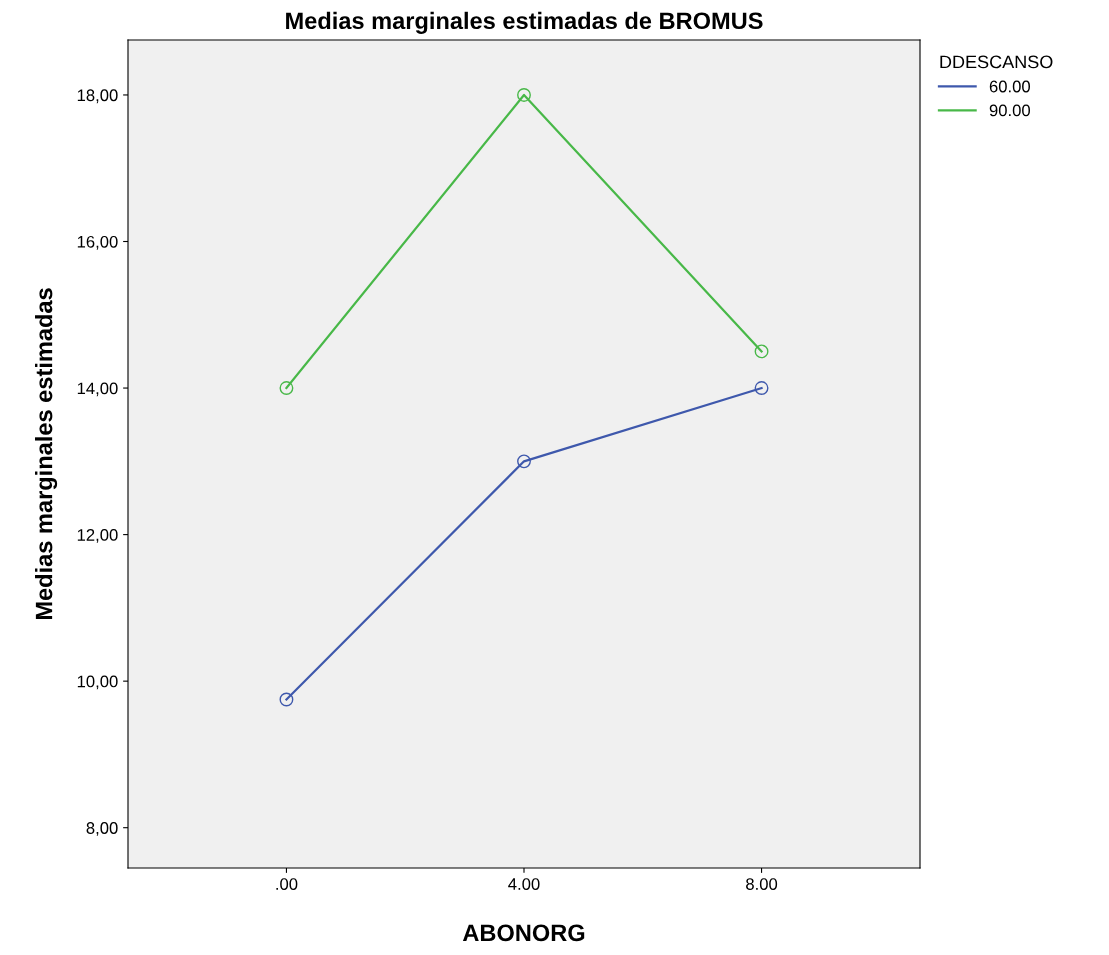 This screenshot has width=1109, height=955. I want to click on x-tick-label: 8.00, so click(762, 884).